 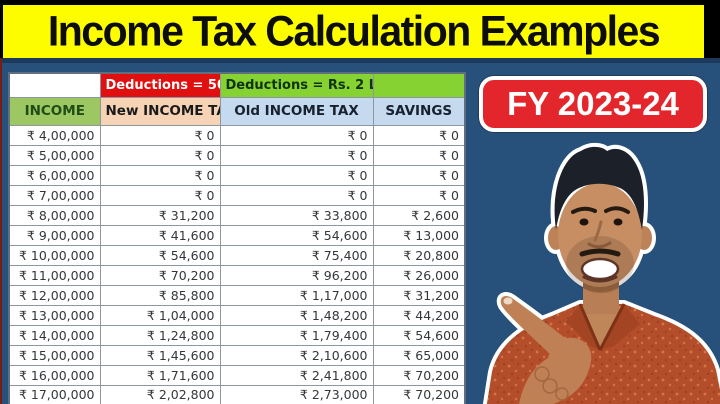 What do you see at coordinates (160, 295) in the screenshot?
I see `table-cell: ₹ 85,800` at bounding box center [160, 295].